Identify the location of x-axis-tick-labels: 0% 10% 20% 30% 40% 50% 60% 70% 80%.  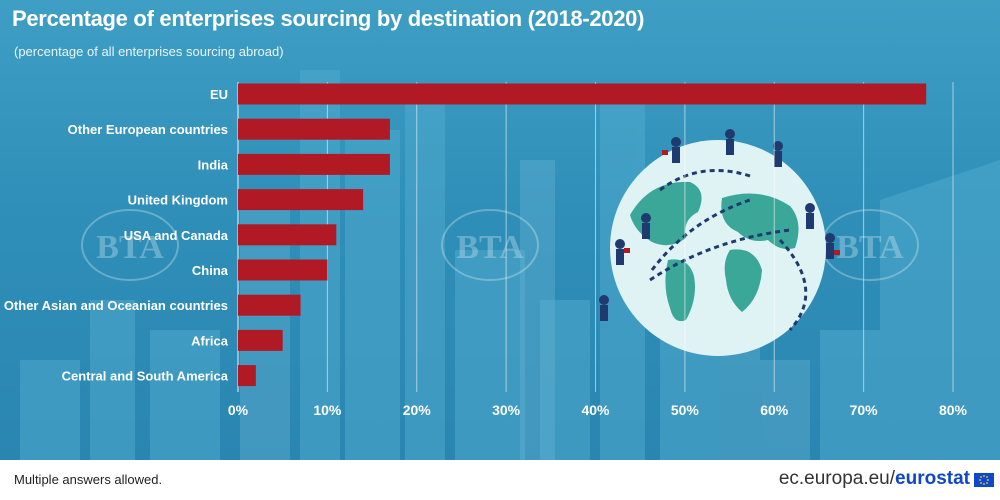
(598, 410).